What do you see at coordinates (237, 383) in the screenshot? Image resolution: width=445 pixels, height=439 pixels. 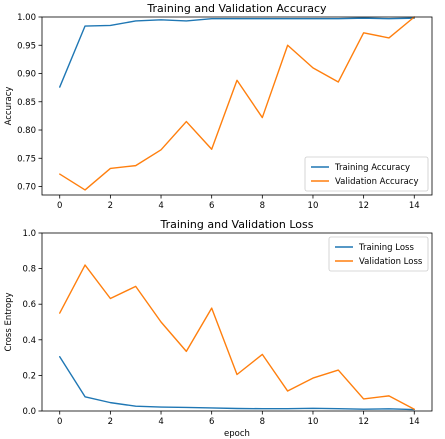 I see `series-line-training-loss` at bounding box center [237, 383].